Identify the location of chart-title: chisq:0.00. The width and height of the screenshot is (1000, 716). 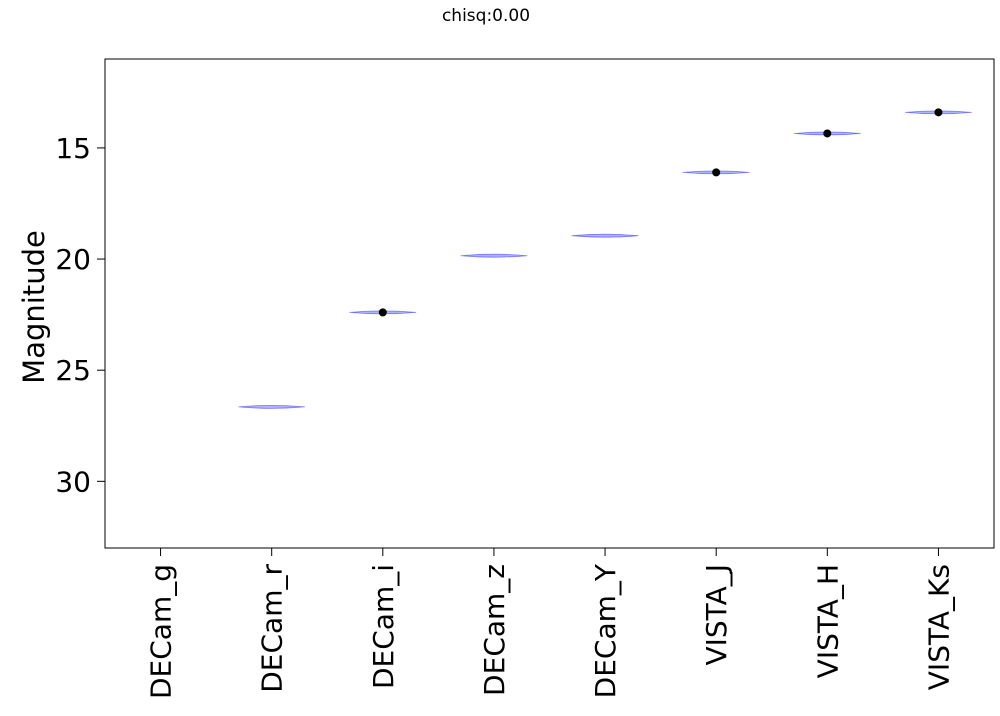
(486, 16).